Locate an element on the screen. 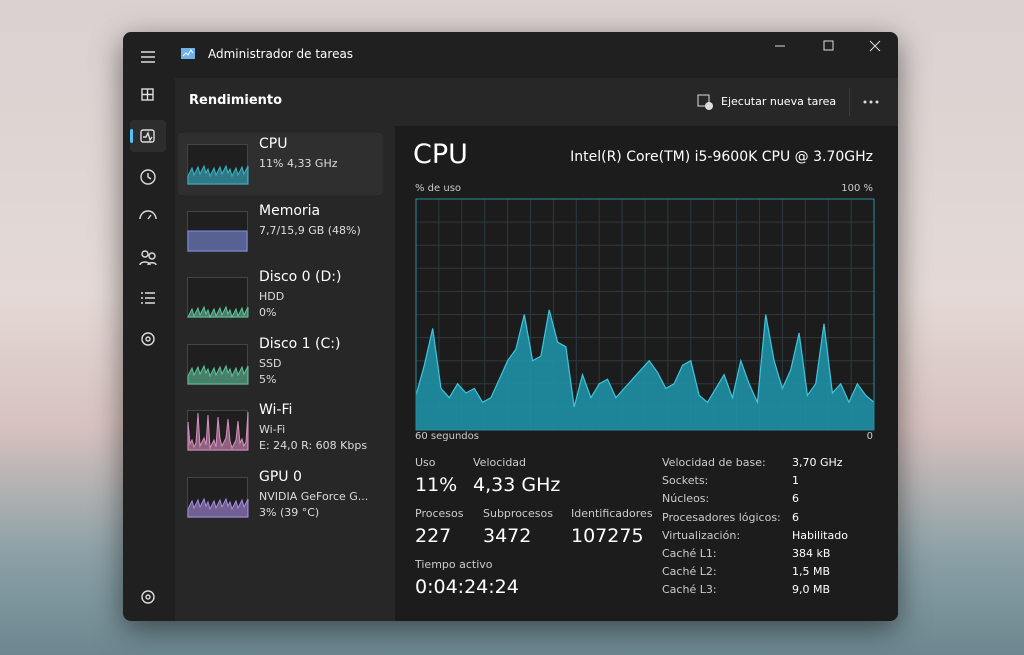  stat-value: 11% is located at coordinates (436, 485).